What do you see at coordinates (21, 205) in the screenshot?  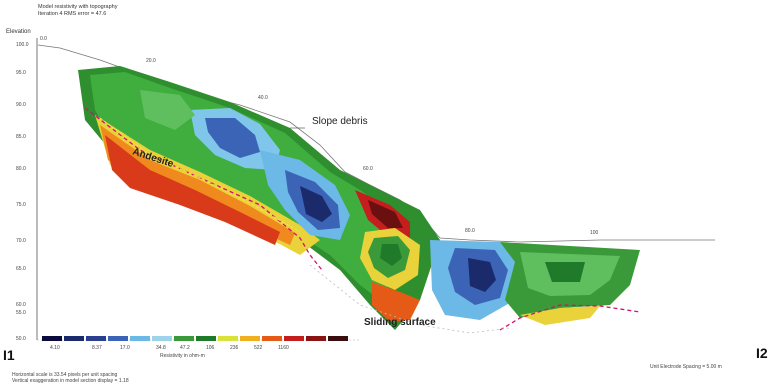 I see `tick-label: 75.0` at bounding box center [21, 205].